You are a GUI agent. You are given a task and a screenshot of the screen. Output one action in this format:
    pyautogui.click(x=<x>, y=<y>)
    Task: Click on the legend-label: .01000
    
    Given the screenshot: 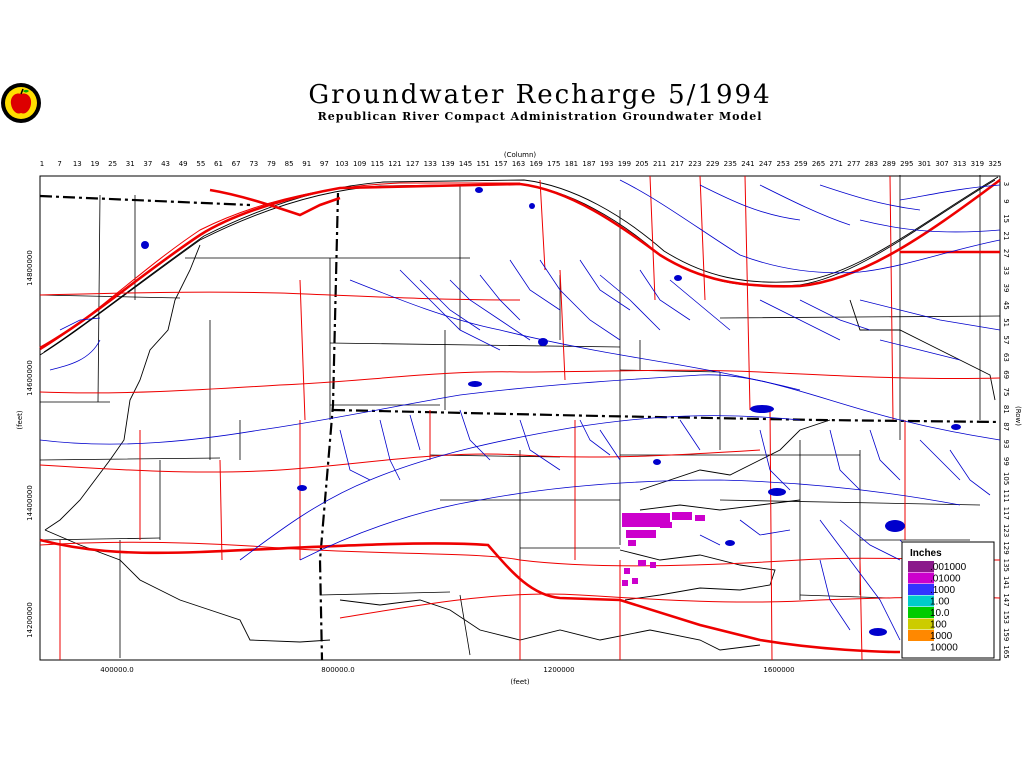 What is the action you would take?
    pyautogui.click(x=945, y=579)
    